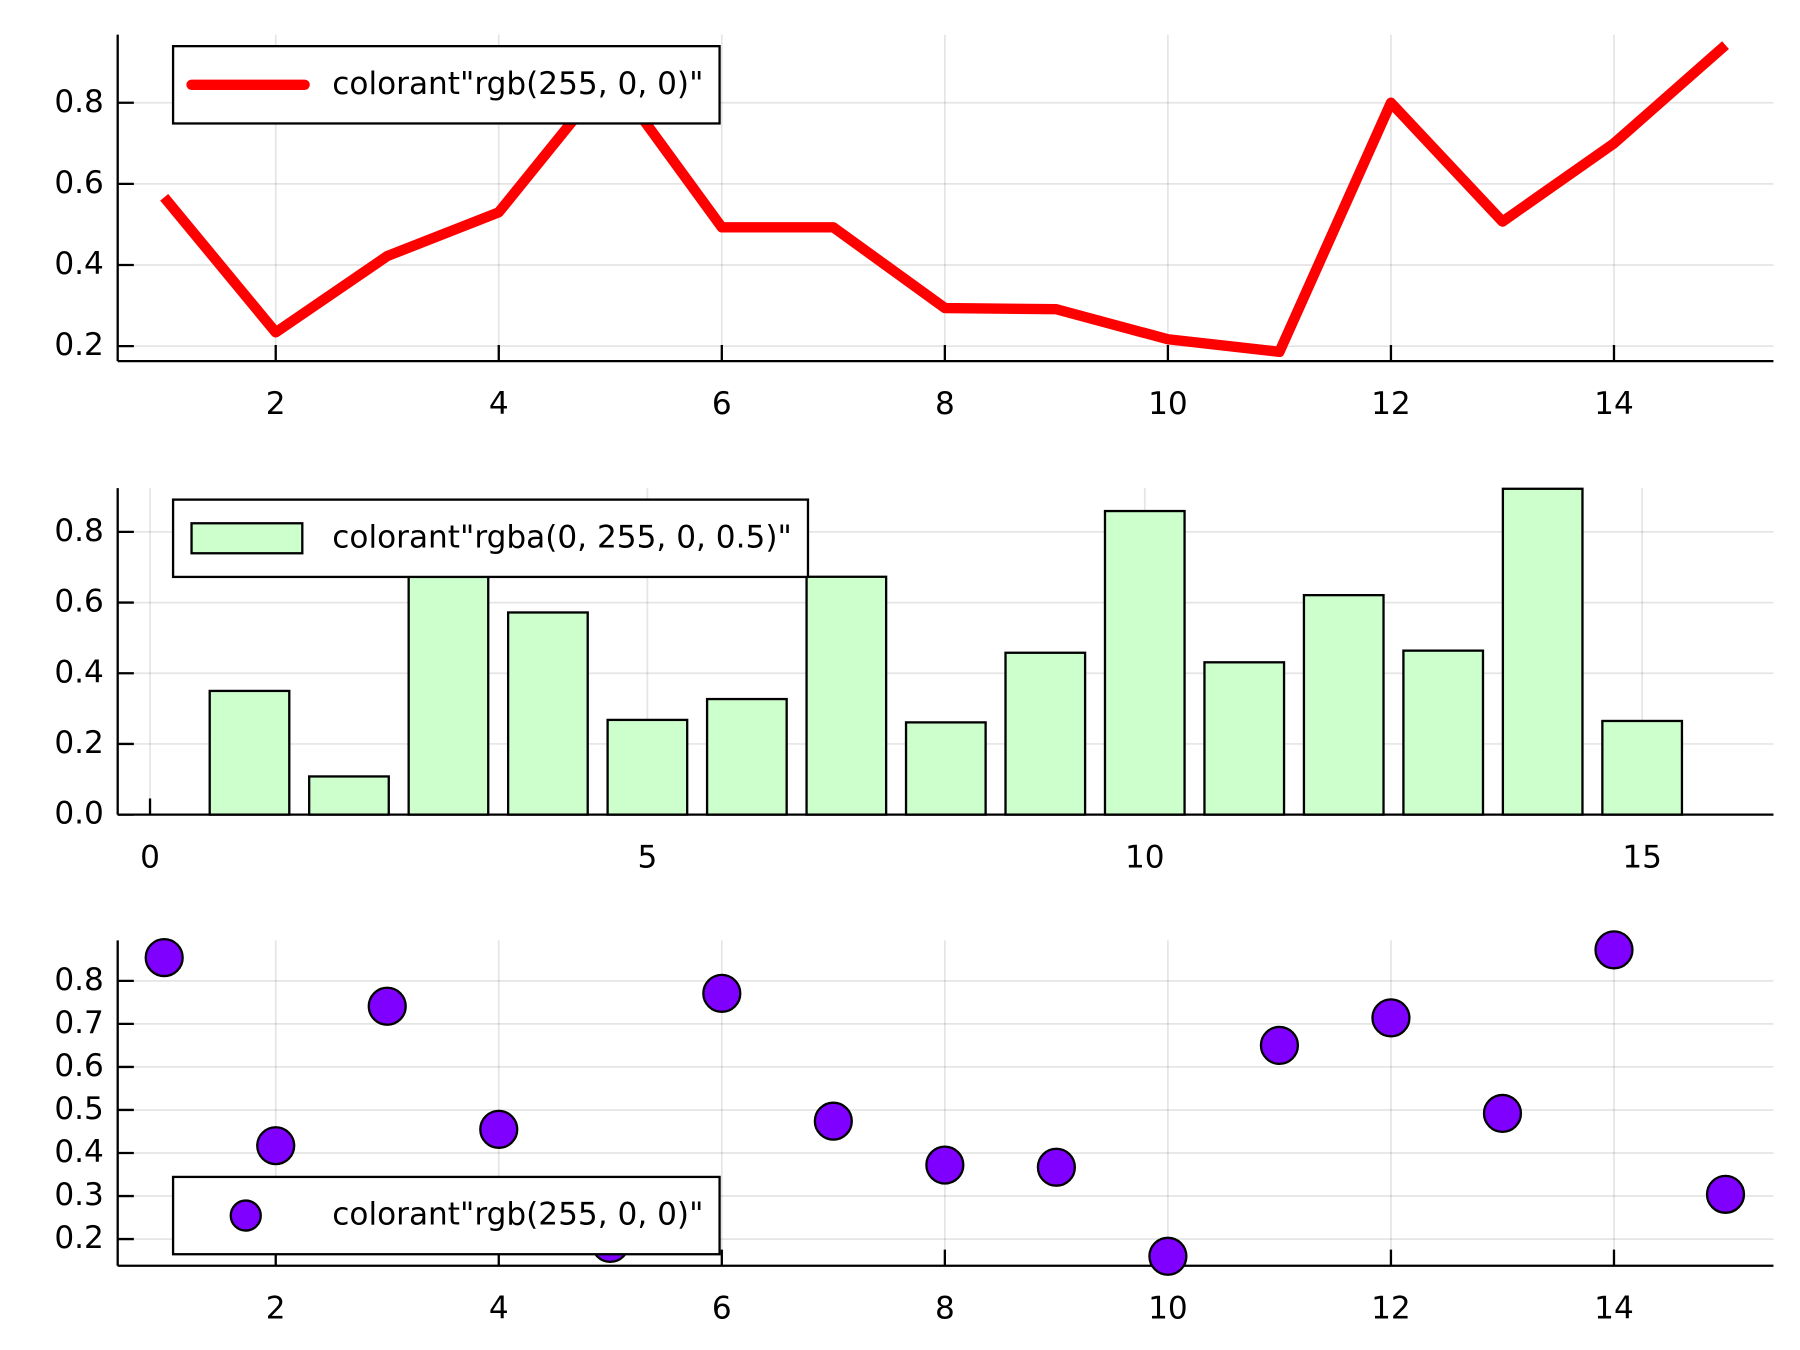  I want to click on x-tick-label: 5, so click(647, 857).